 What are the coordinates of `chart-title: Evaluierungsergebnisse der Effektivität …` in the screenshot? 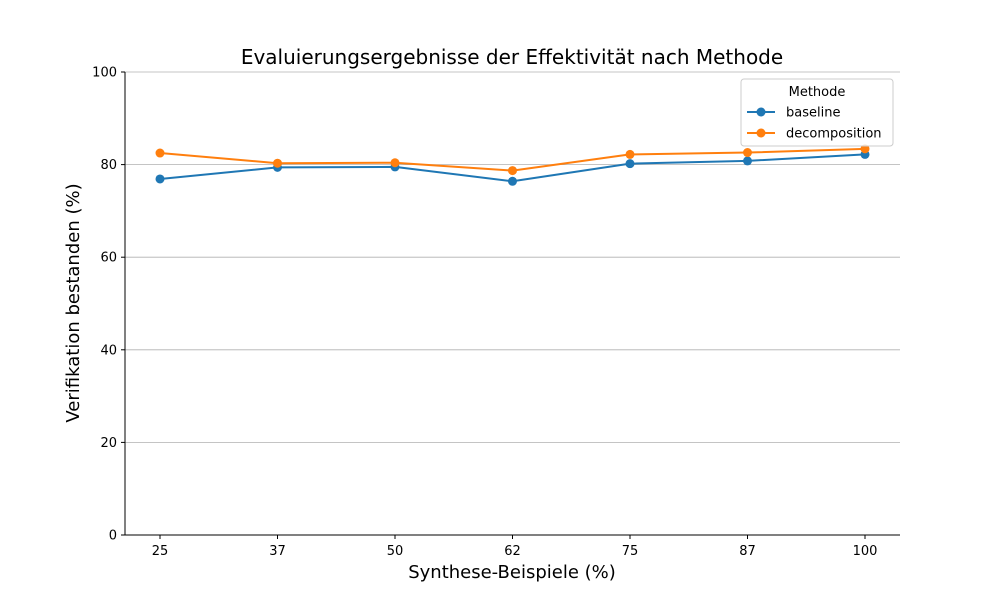 It's located at (512, 57).